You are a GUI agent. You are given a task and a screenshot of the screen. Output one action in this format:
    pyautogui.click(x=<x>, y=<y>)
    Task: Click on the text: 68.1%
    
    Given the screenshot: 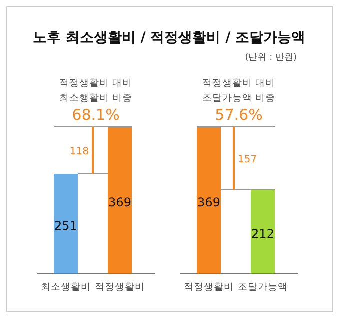 What is the action you would take?
    pyautogui.click(x=96, y=115)
    